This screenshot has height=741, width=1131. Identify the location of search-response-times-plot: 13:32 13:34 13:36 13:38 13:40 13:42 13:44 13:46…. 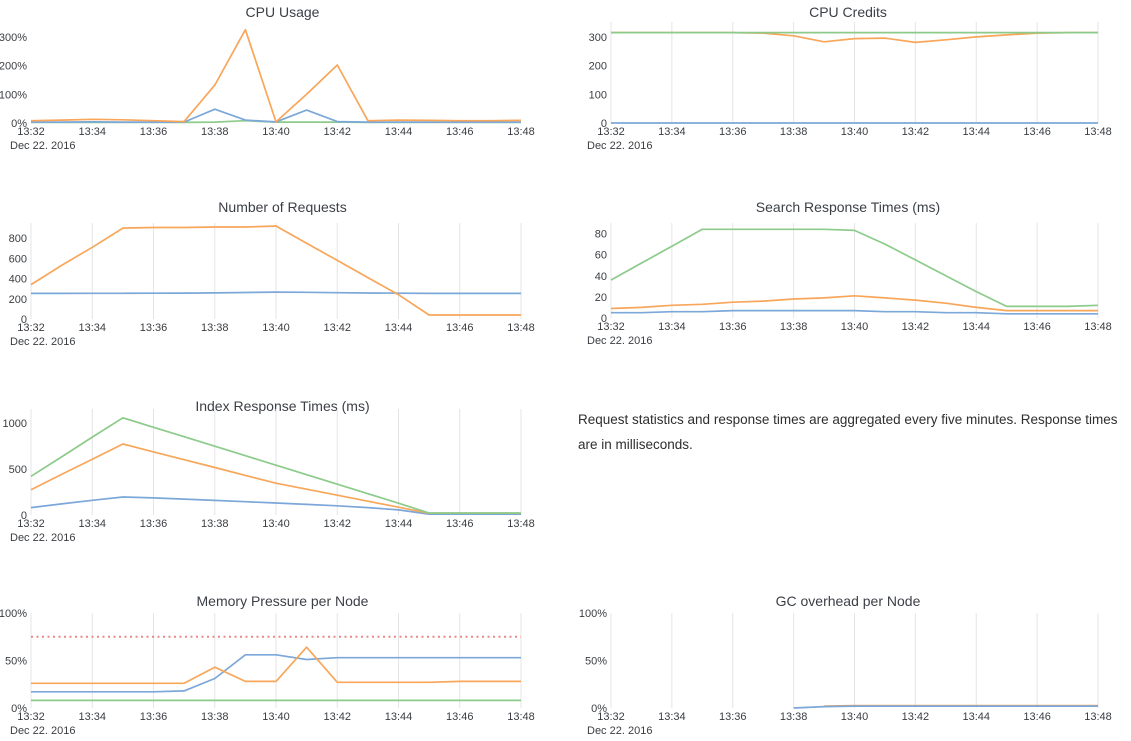
(849, 285).